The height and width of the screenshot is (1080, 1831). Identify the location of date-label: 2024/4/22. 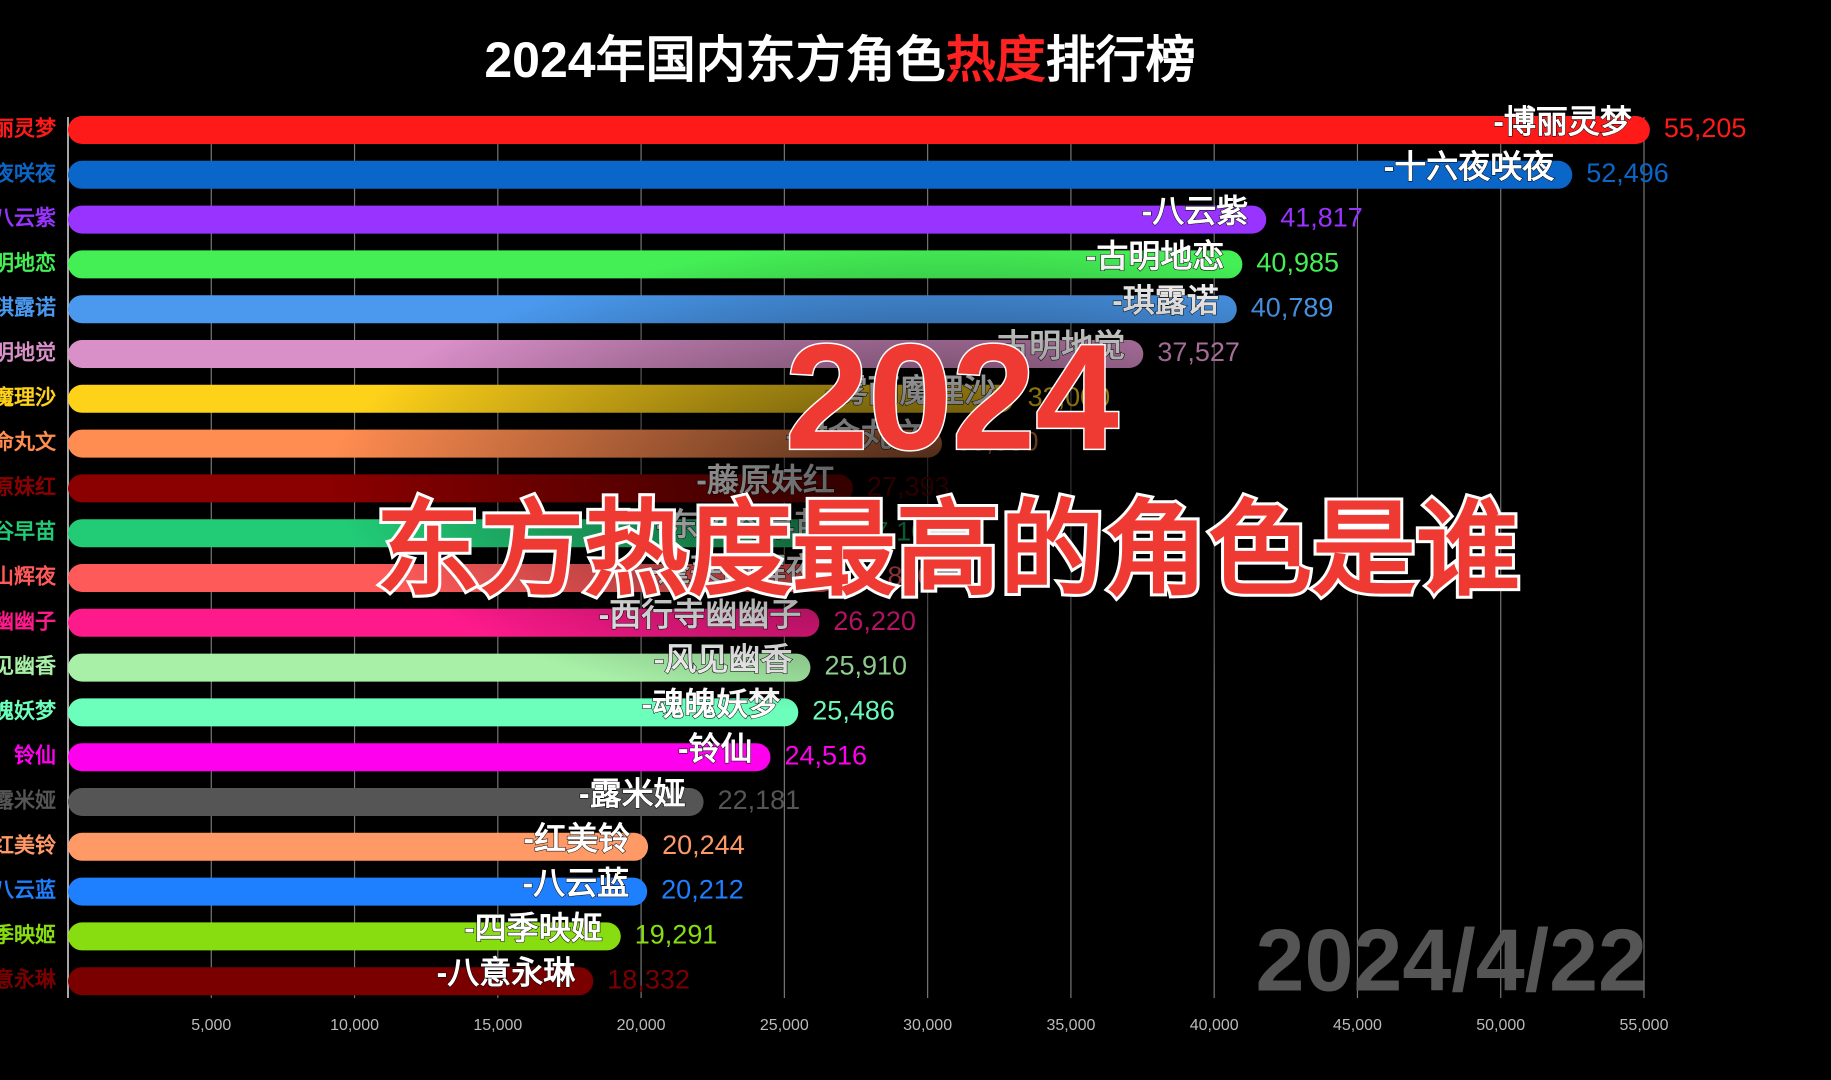
(1452, 959).